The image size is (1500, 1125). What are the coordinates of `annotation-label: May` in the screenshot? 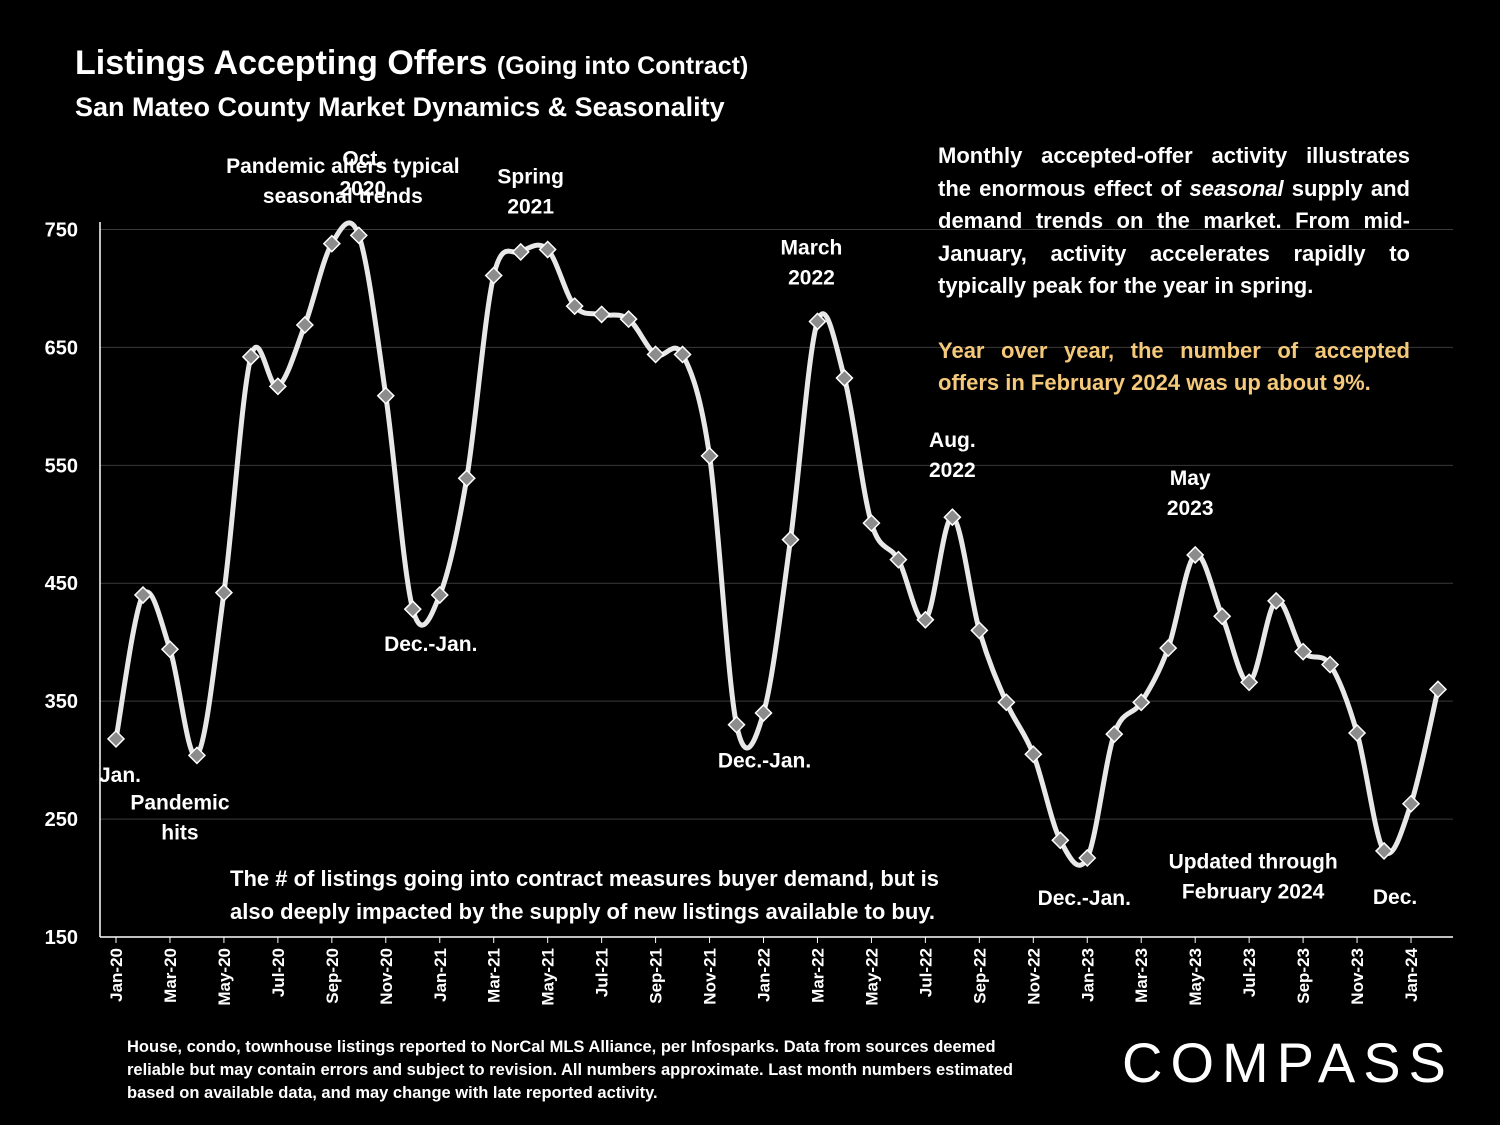 It's located at (1190, 478).